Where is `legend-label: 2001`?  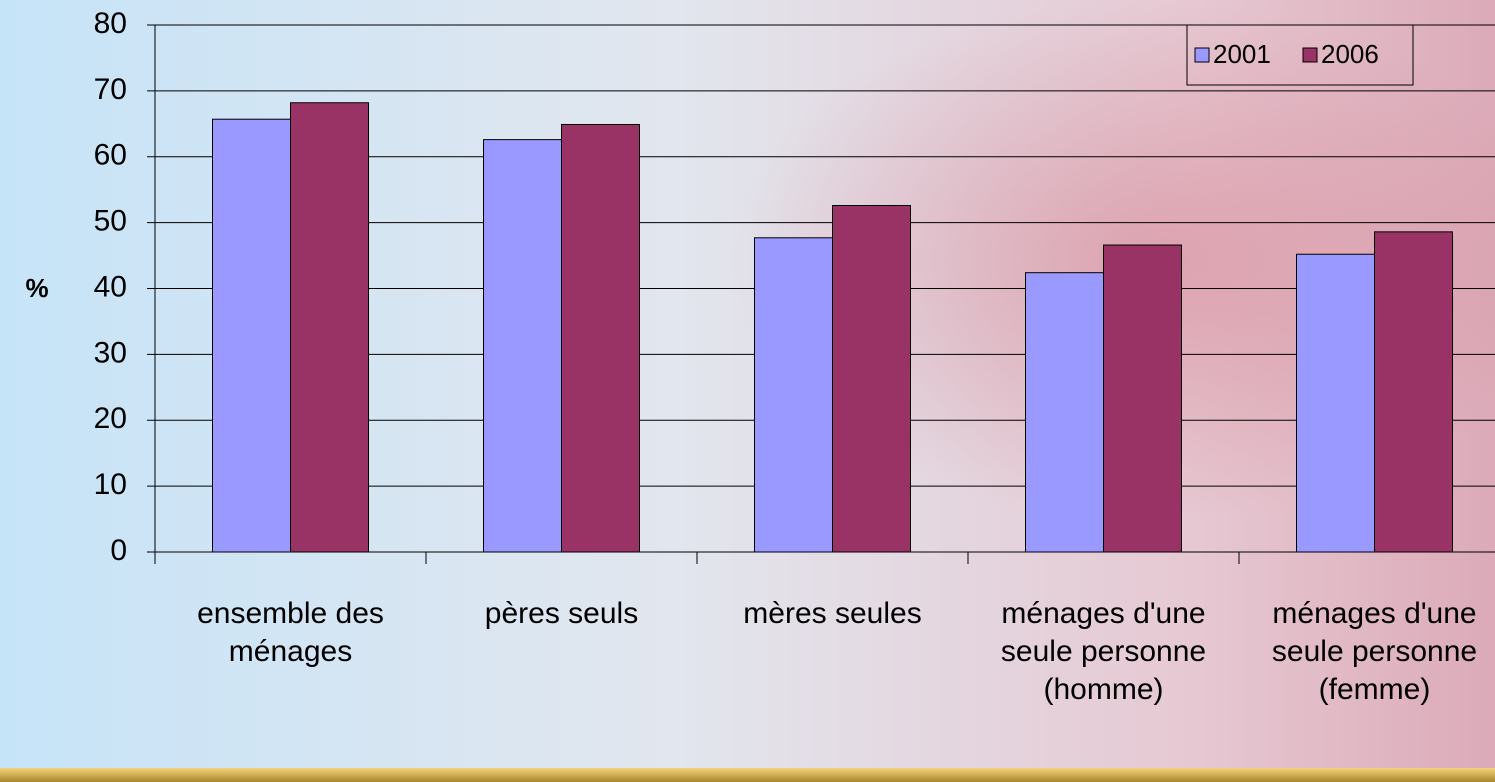 legend-label: 2001 is located at coordinates (1242, 54).